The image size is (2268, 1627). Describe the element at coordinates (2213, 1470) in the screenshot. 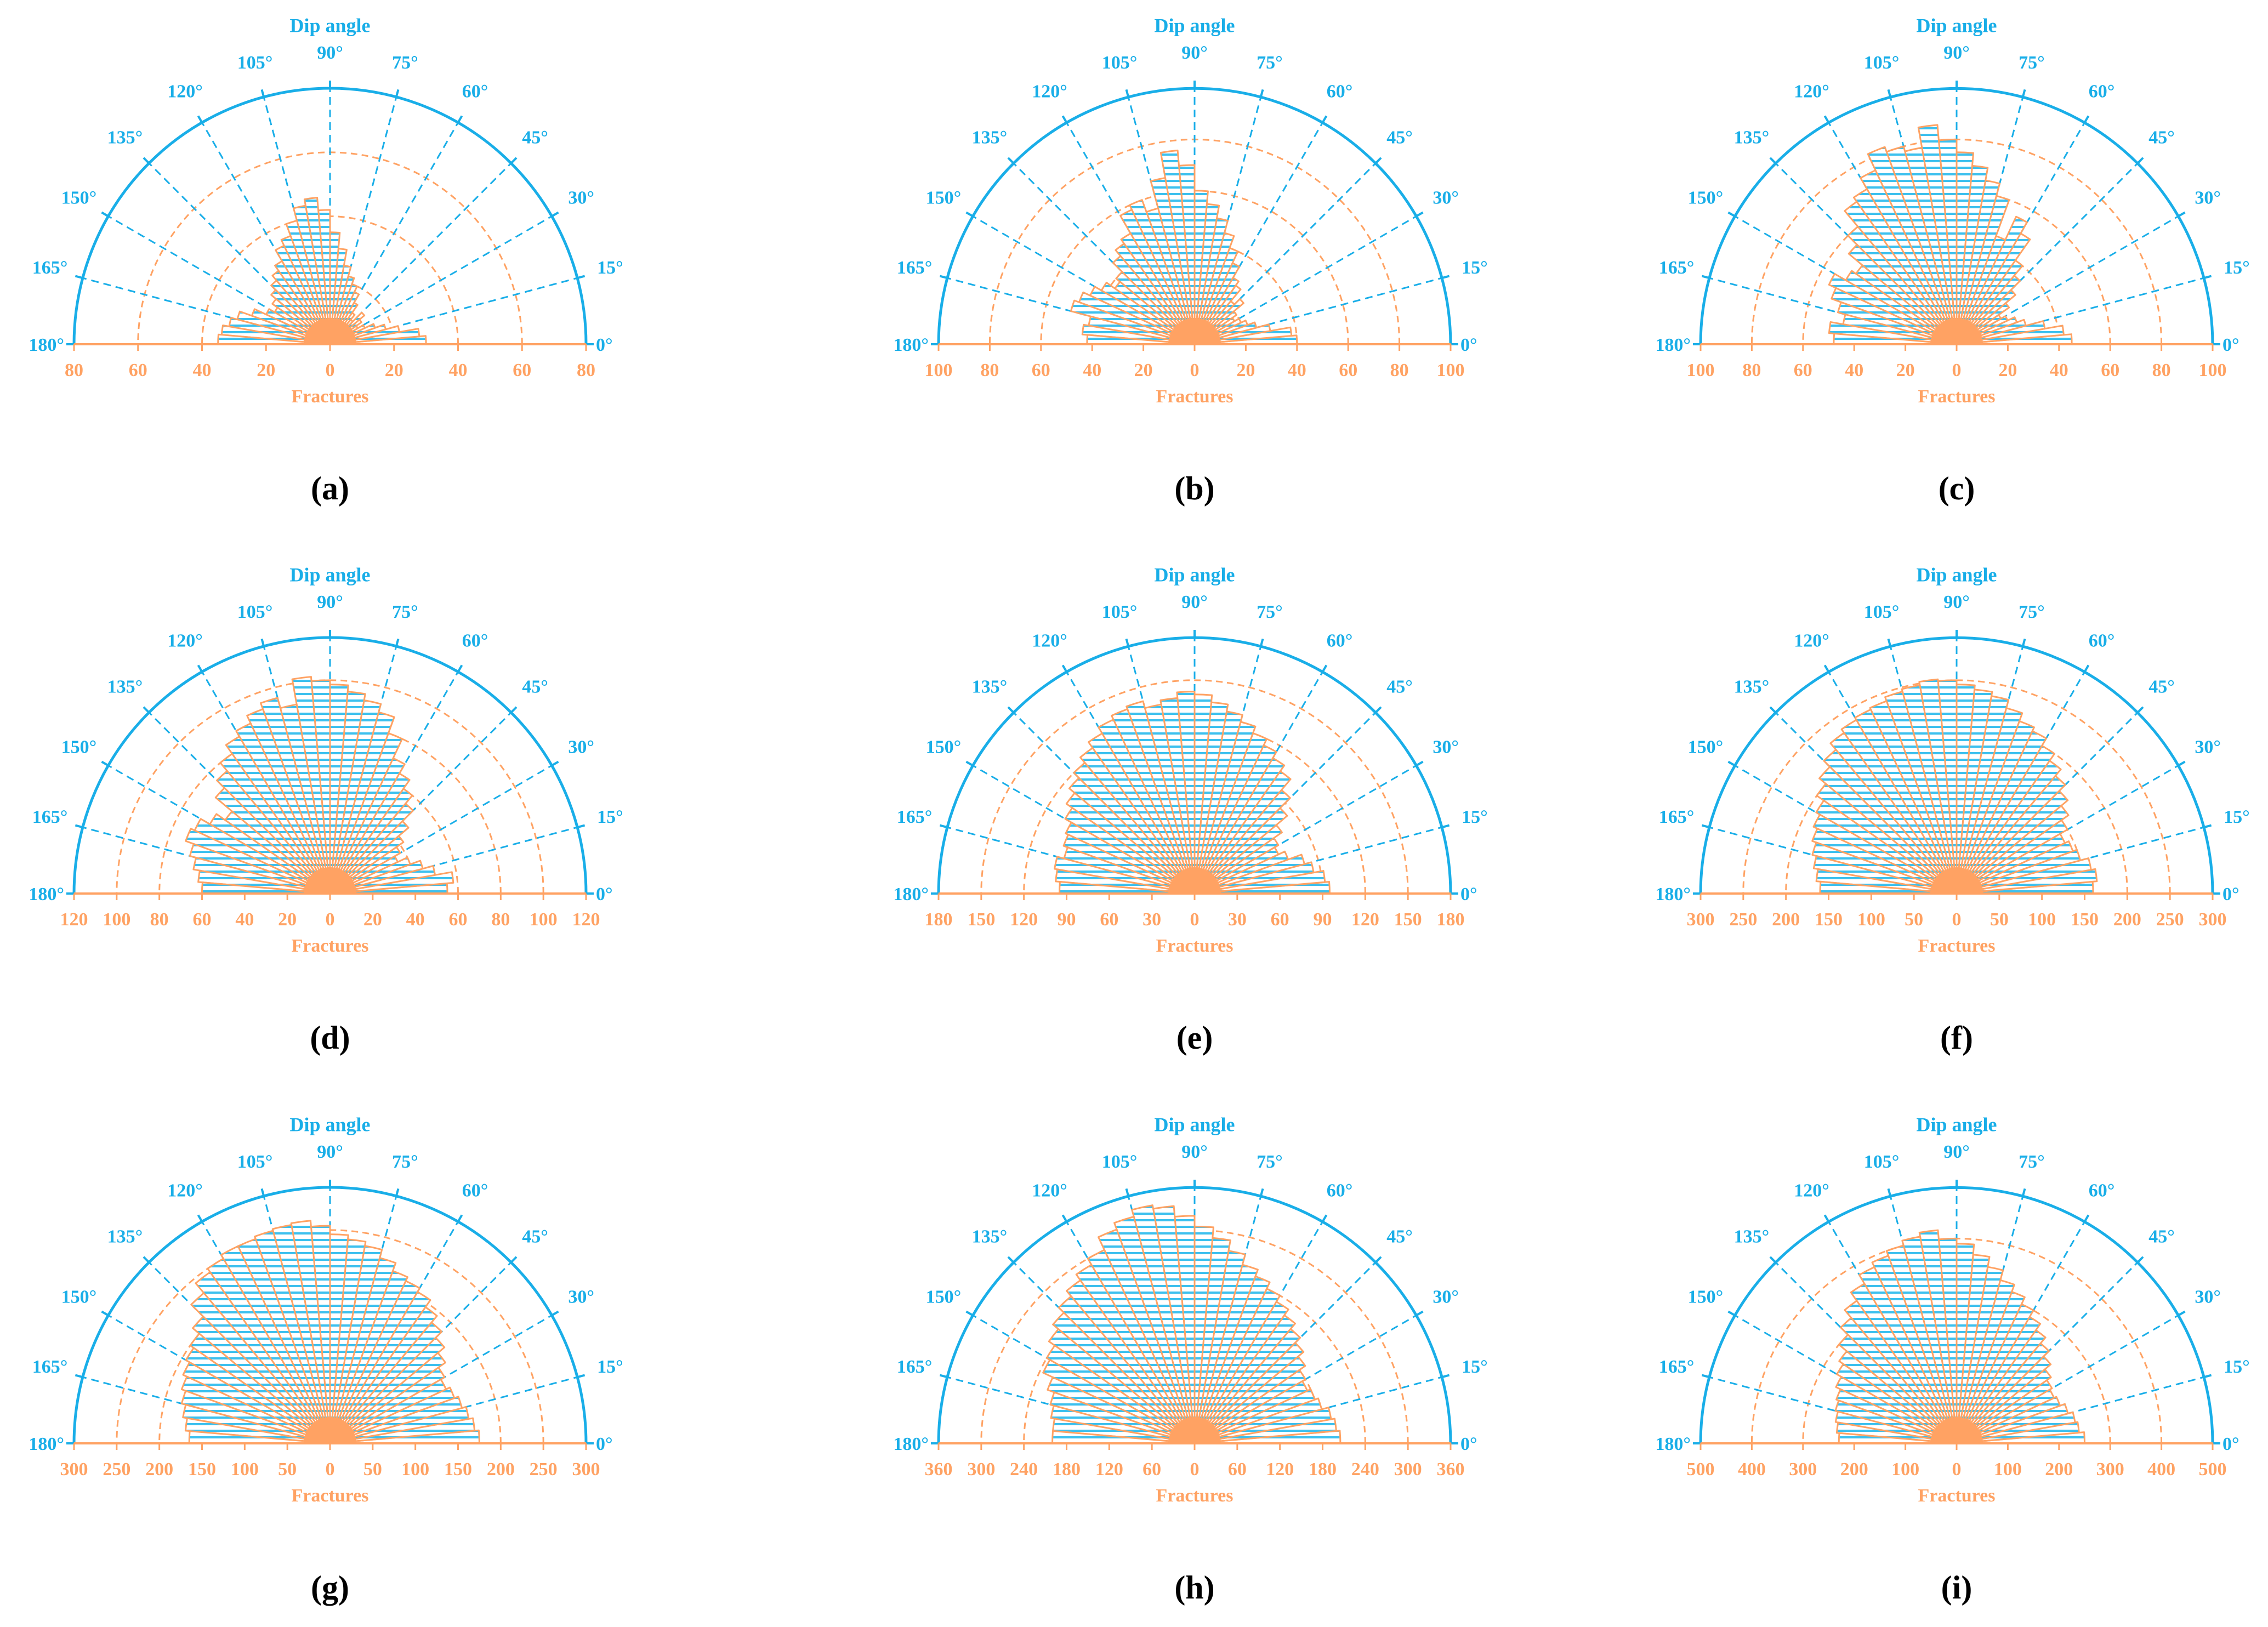

I see `radial-tick-label: 500` at that location.